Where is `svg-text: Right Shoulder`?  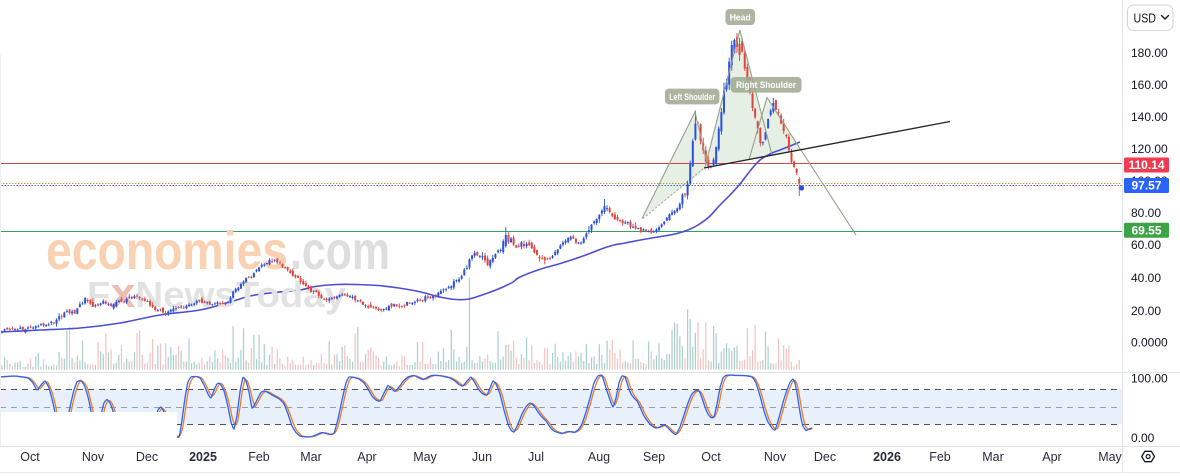 svg-text: Right Shoulder is located at coordinates (766, 85).